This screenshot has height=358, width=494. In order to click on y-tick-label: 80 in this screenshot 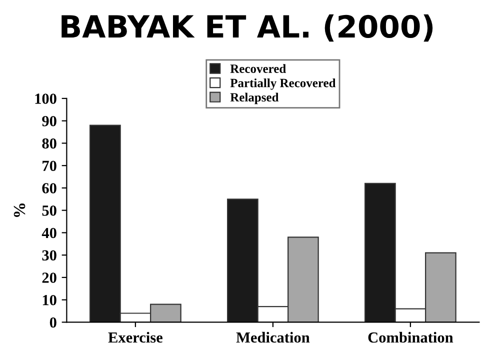, I will do `click(49, 143)`.